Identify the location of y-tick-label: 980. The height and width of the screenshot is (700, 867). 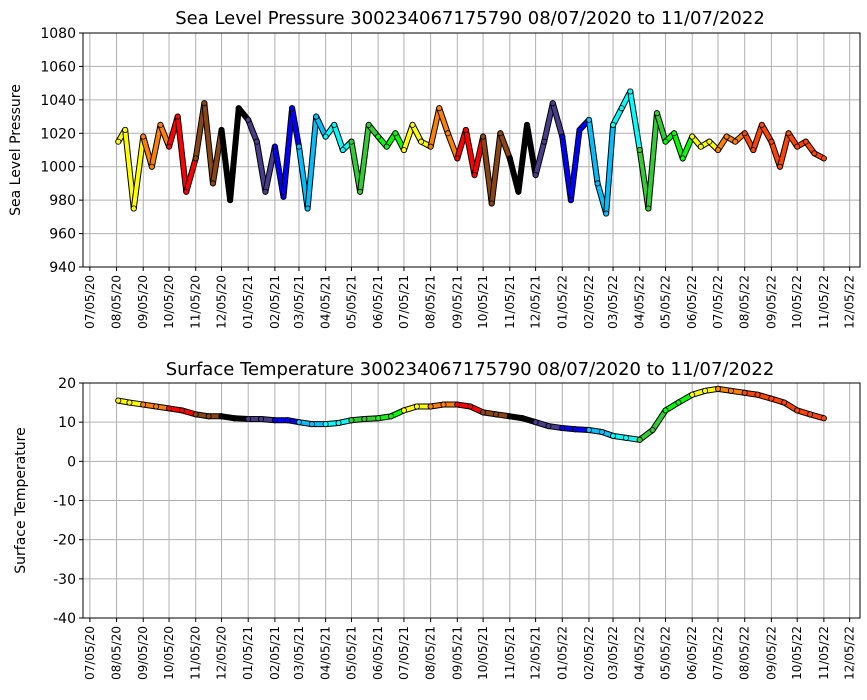
(62, 201).